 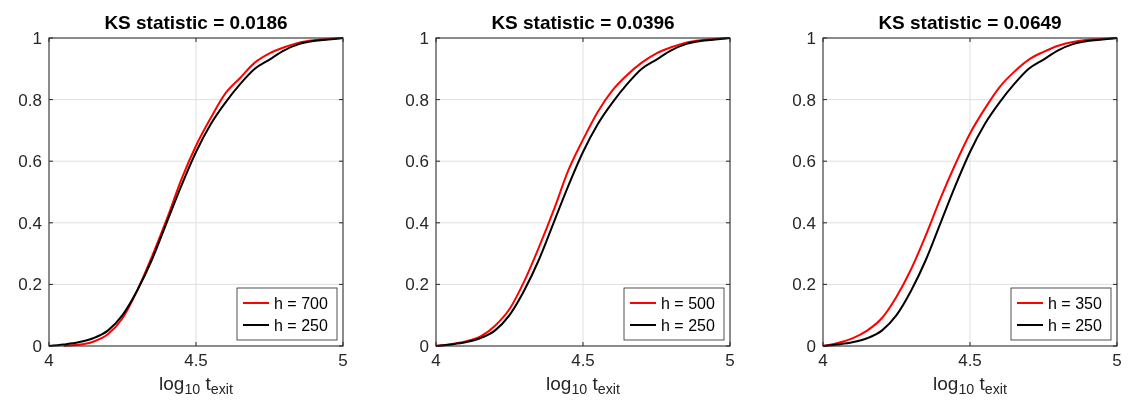 What do you see at coordinates (970, 22) in the screenshot?
I see `chart-title: KS statistic = 0.0649` at bounding box center [970, 22].